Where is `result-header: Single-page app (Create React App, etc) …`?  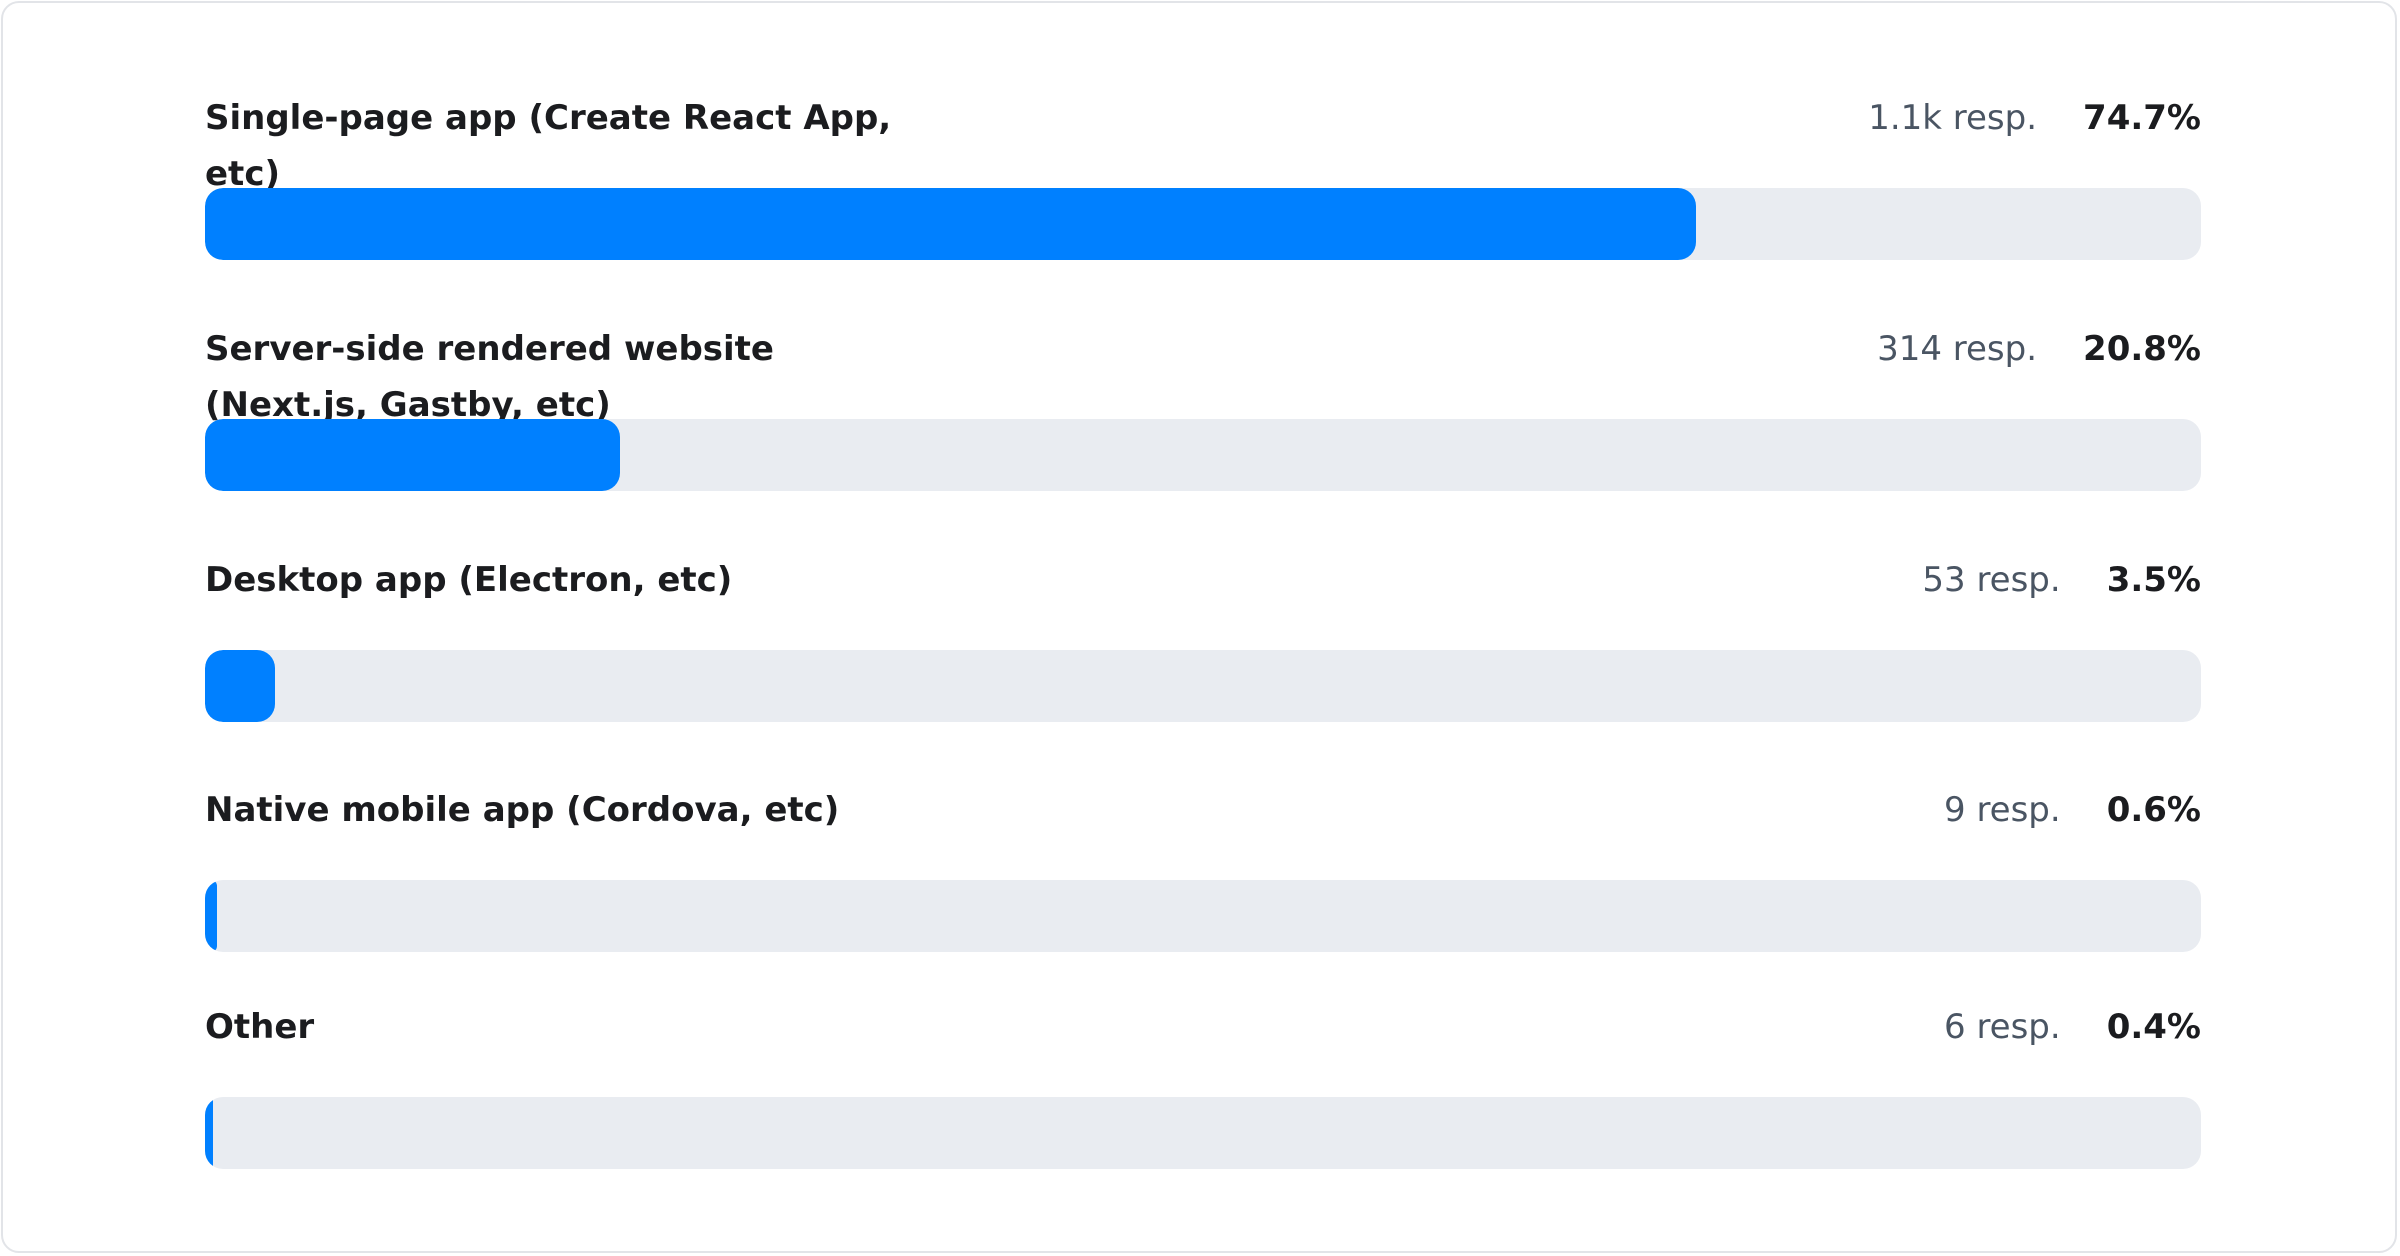
result-header: Single-page app (Create React App, etc) … is located at coordinates (1203, 142).